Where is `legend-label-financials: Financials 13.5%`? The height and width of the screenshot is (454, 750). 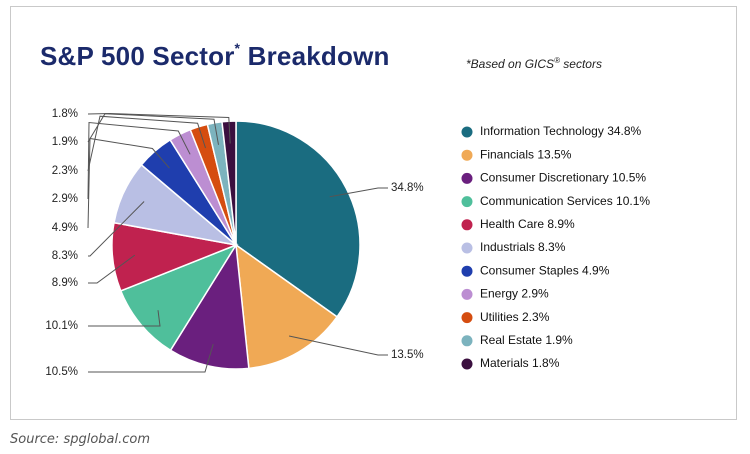 legend-label-financials: Financials 13.5% is located at coordinates (526, 154).